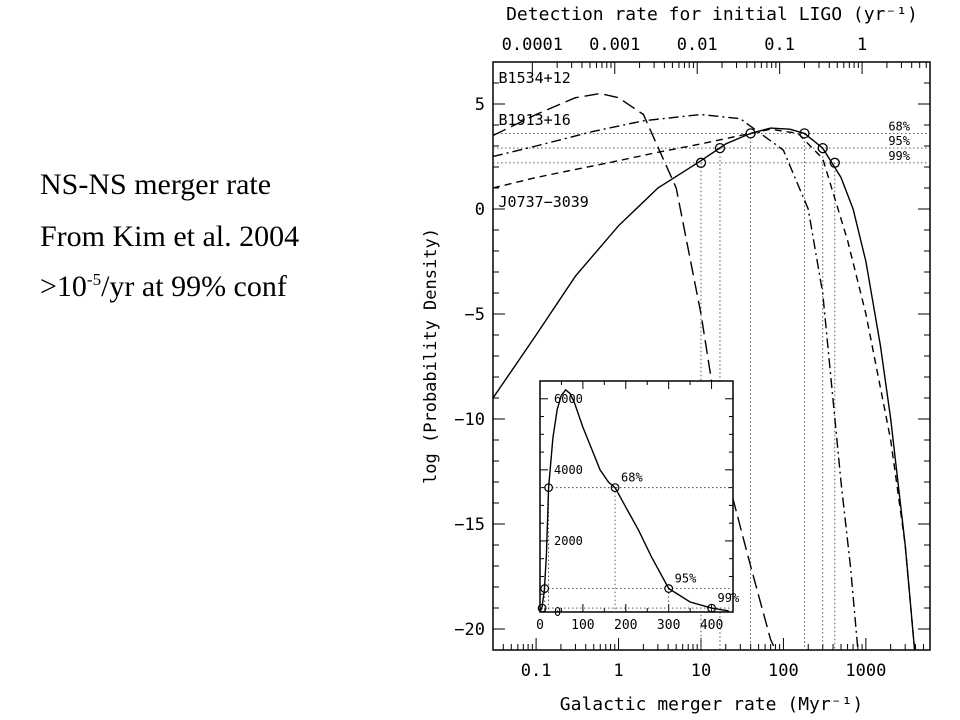 The width and height of the screenshot is (960, 720). Describe the element at coordinates (532, 45) in the screenshot. I see `top-tick-label: 0.0001` at that location.